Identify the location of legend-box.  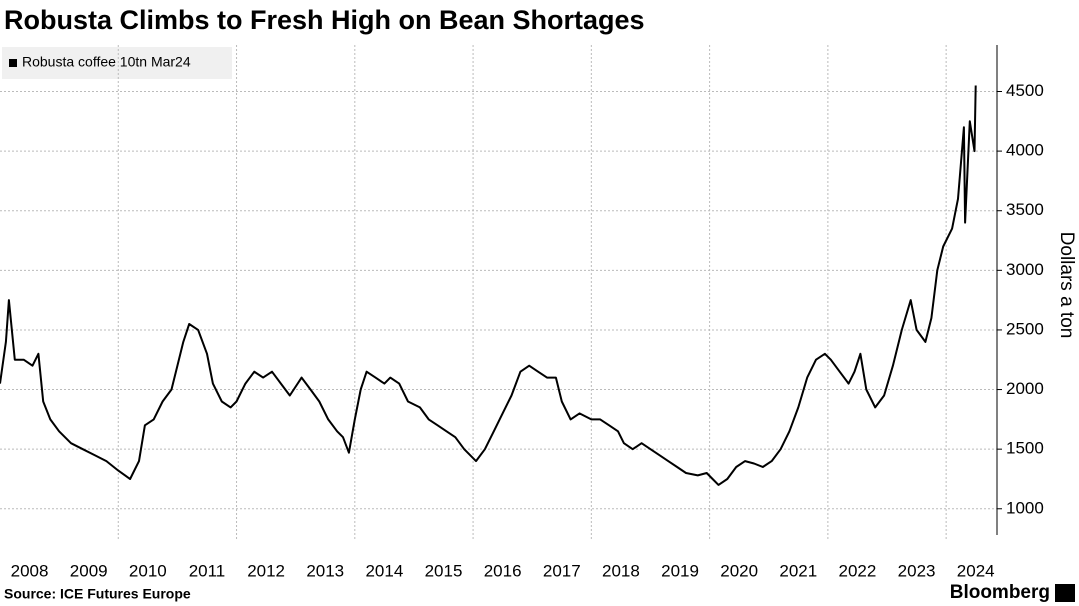
(117, 63).